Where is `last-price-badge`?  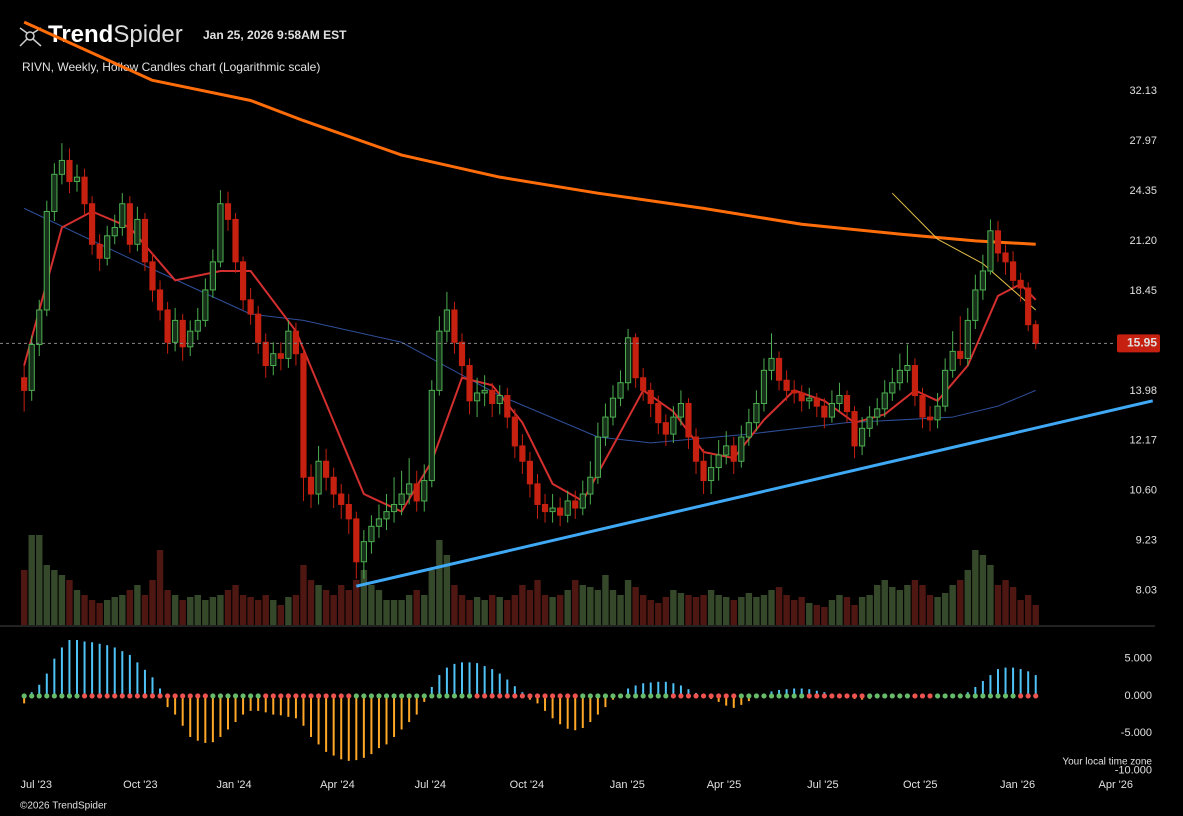 last-price-badge is located at coordinates (1138, 343).